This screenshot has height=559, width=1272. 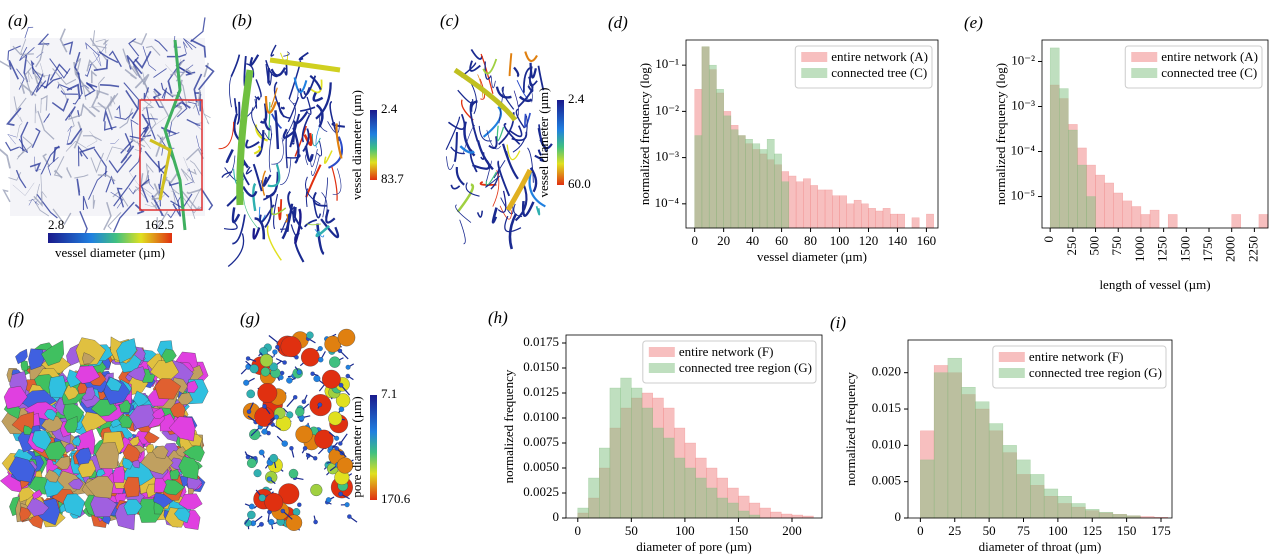 I want to click on legend-frame, so click(x=863, y=67).